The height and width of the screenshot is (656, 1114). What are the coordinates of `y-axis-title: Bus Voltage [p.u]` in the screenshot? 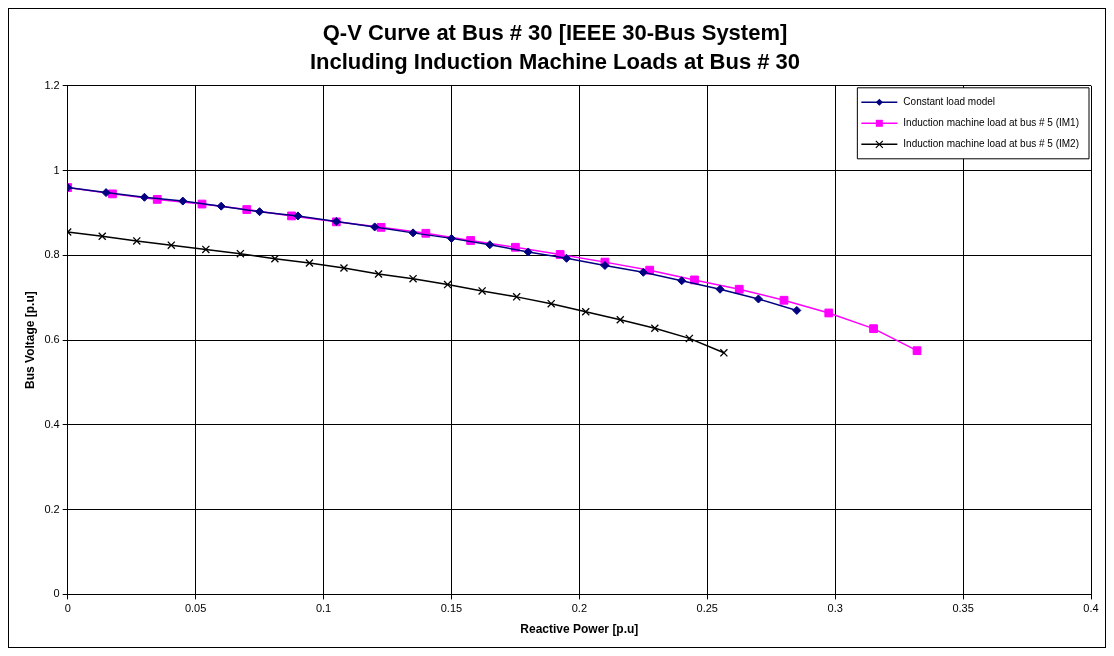 It's located at (29, 340).